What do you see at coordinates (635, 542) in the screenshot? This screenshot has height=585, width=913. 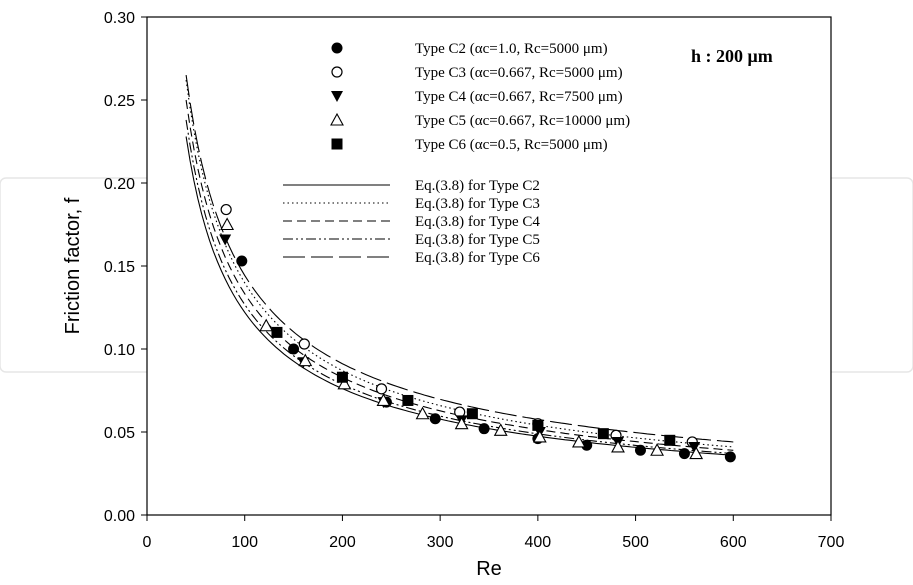 I see `x-tick-label: 500` at bounding box center [635, 542].